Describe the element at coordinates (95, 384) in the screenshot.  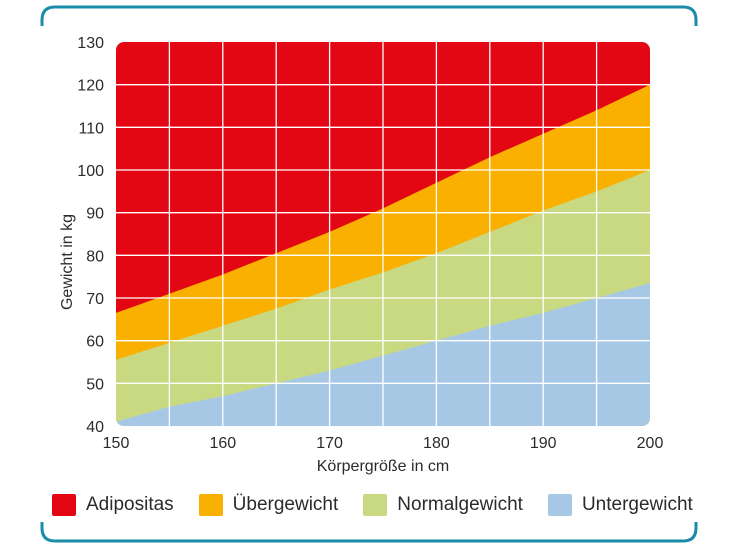
I see `y-tick-label: 50` at that location.